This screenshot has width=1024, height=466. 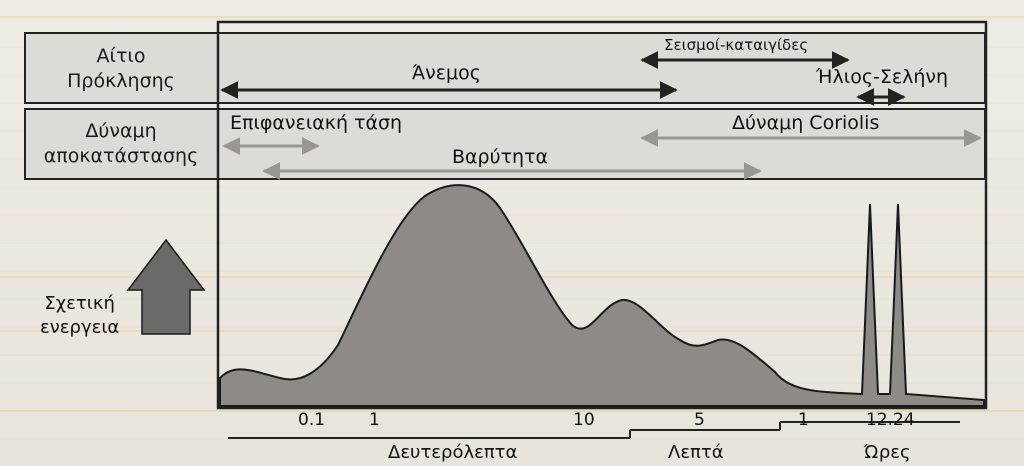 What do you see at coordinates (312, 420) in the screenshot?
I see `tick-label: 0.1` at bounding box center [312, 420].